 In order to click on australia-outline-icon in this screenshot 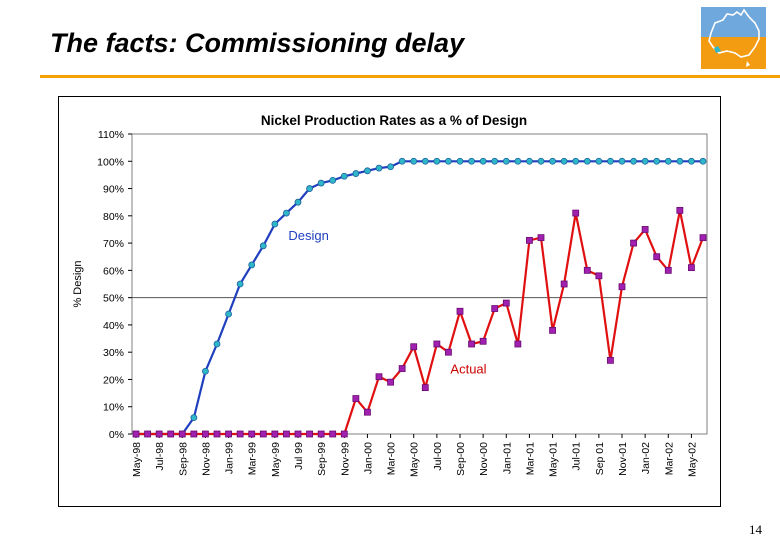, I will do `click(734, 33)`.